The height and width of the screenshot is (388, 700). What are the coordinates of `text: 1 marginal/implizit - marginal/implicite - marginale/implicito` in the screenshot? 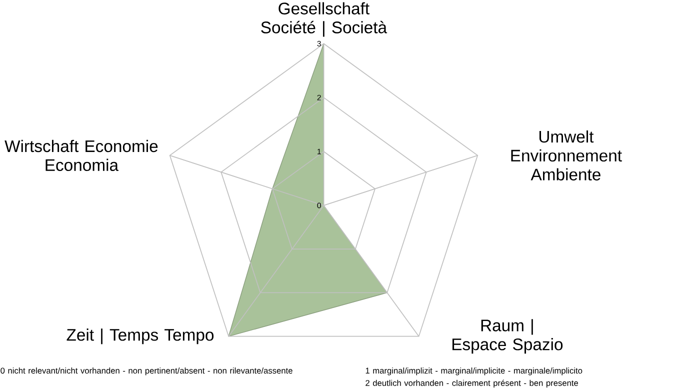 It's located at (474, 372).